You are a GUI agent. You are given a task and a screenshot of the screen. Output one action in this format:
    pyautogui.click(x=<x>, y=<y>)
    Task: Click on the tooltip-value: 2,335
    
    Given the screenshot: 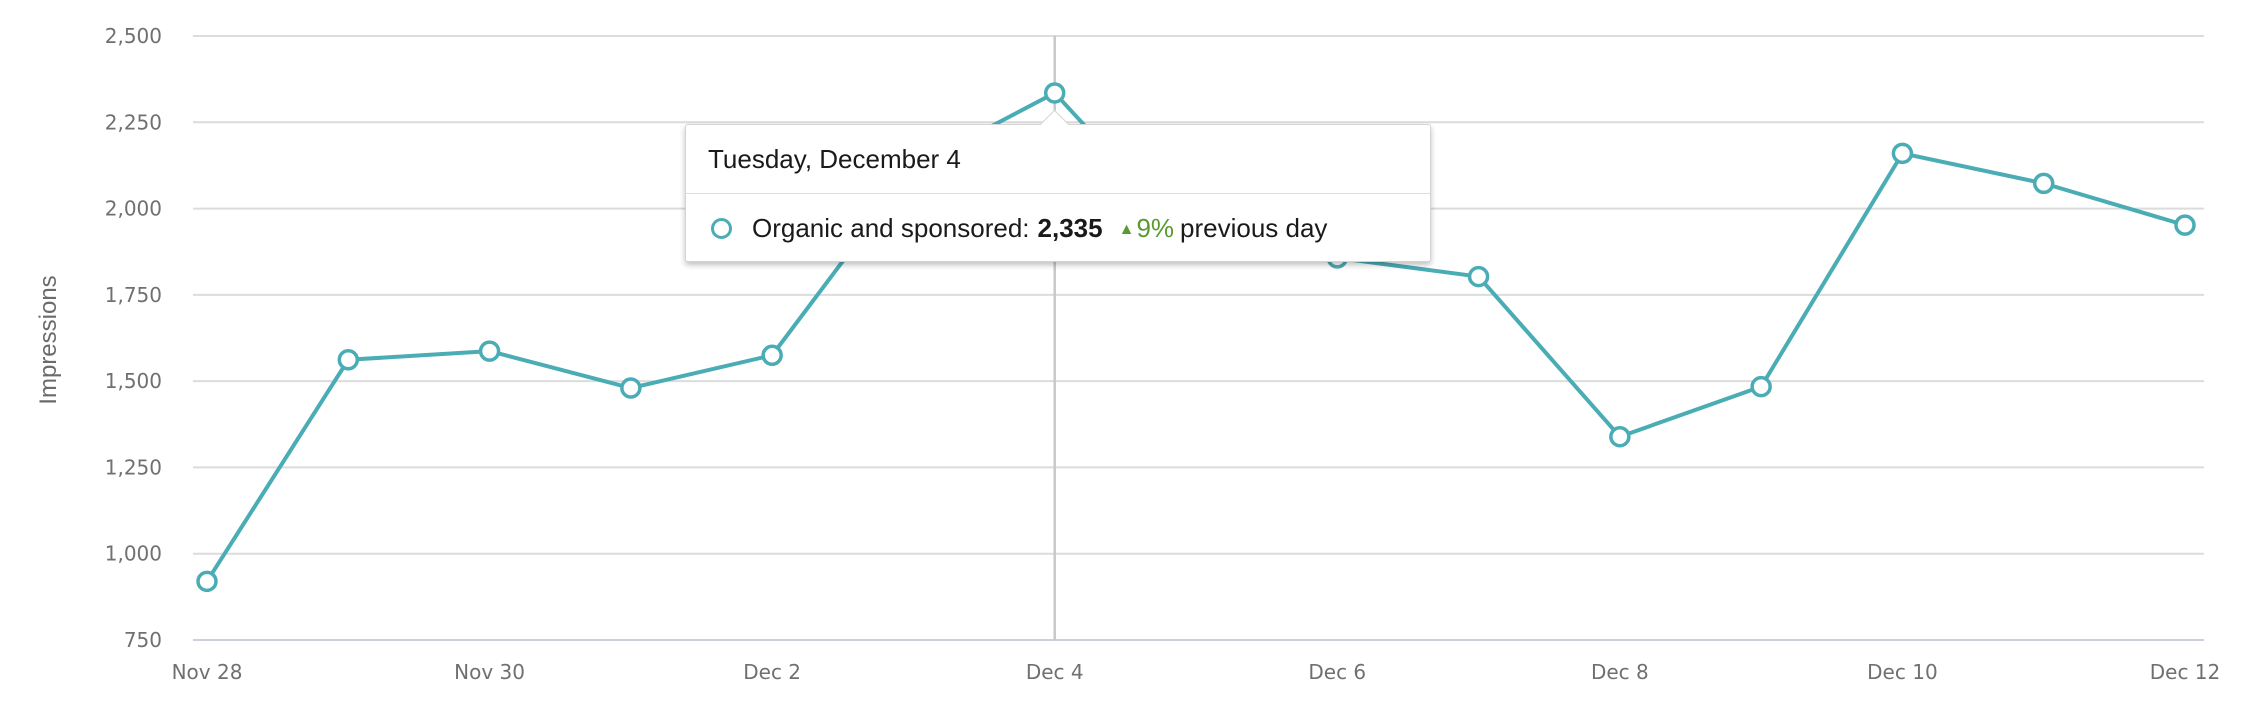 What is the action you would take?
    pyautogui.click(x=1070, y=227)
    